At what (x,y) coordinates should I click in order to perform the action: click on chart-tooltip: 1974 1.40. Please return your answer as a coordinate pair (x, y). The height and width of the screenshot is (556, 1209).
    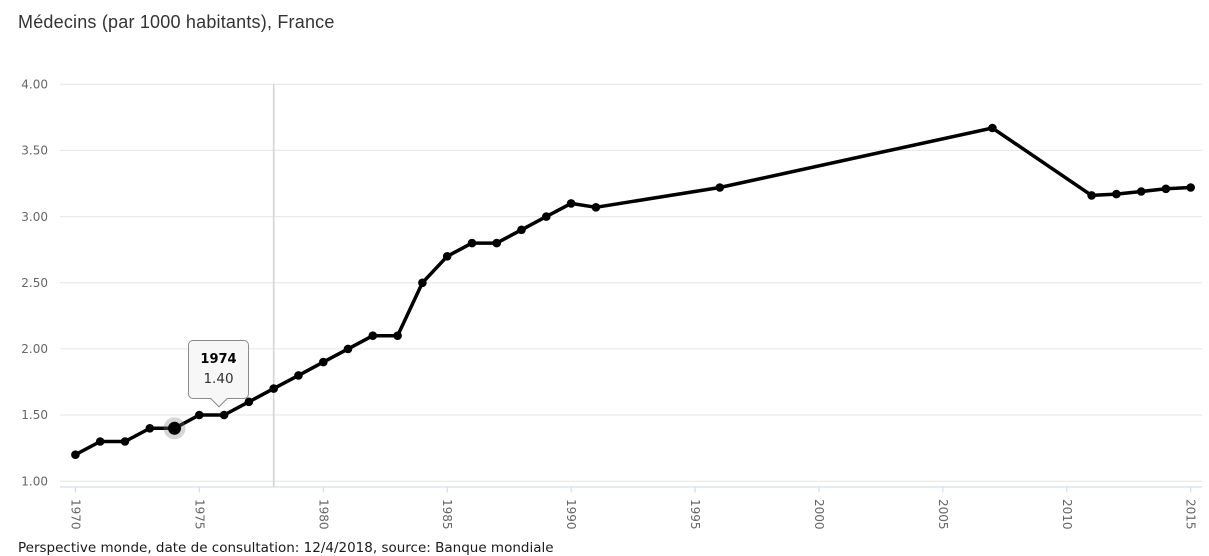
    Looking at the image, I should click on (218, 373).